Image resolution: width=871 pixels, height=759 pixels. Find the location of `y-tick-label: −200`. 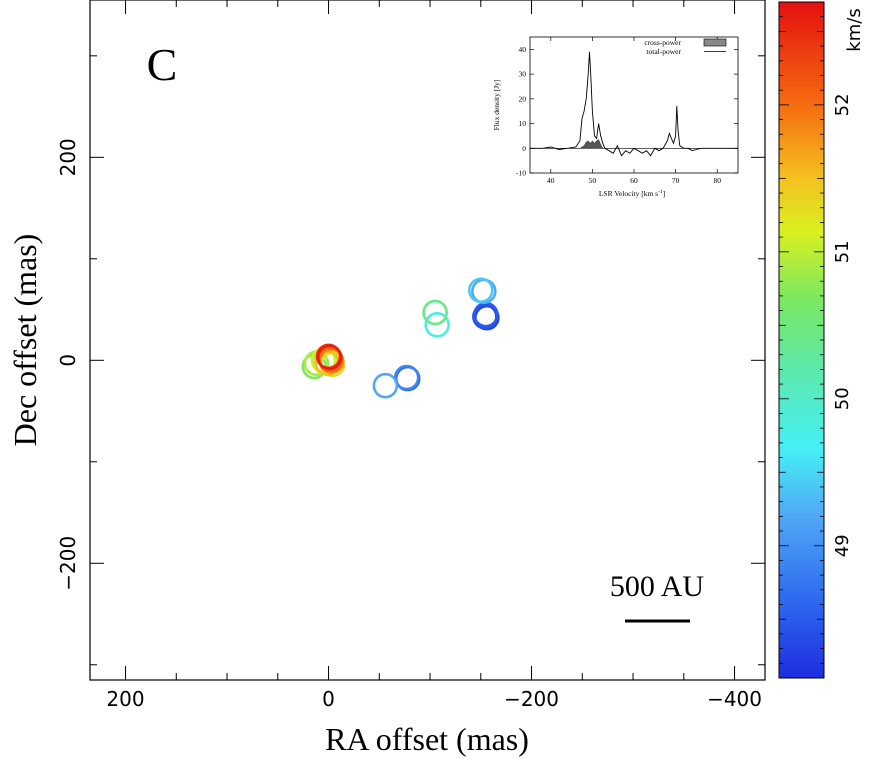

y-tick-label: −200 is located at coordinates (68, 563).